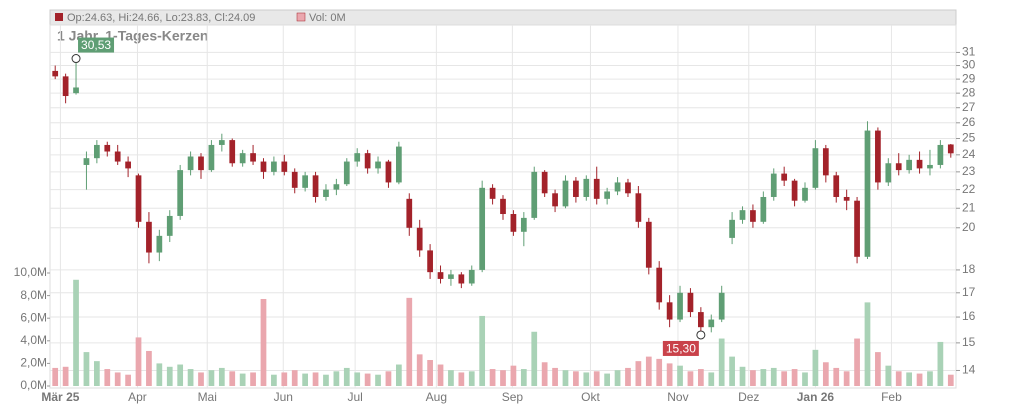  Describe the element at coordinates (748, 397) in the screenshot. I see `x-tick-label: Dez` at that location.